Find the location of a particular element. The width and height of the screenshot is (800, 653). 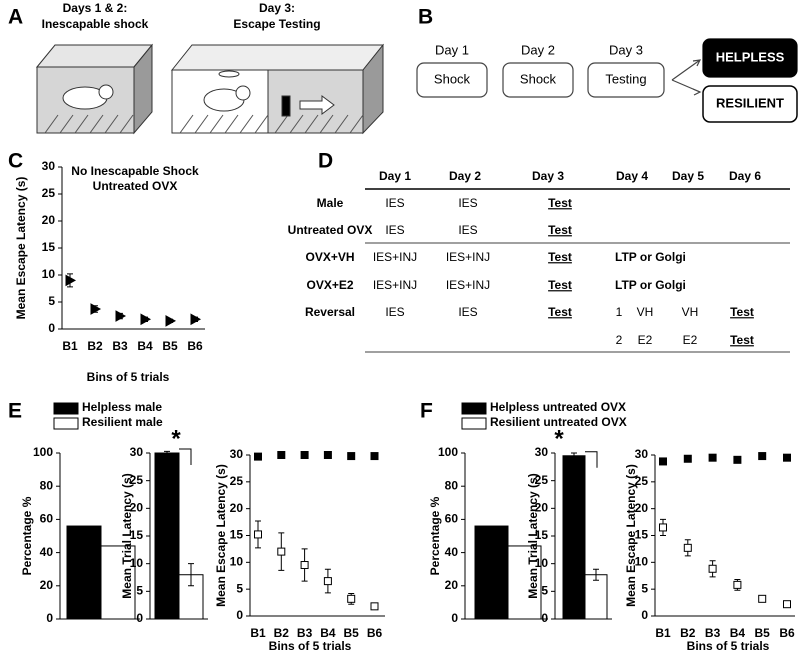

cage-title: Day 3: is located at coordinates (277, 8).